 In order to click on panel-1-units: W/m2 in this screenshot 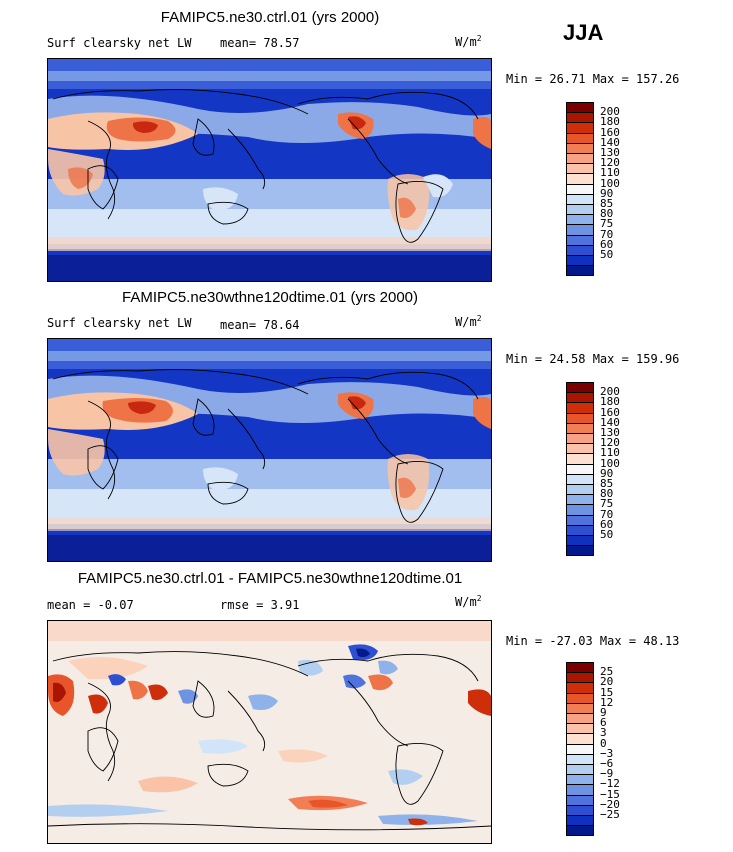, I will do `click(468, 41)`.